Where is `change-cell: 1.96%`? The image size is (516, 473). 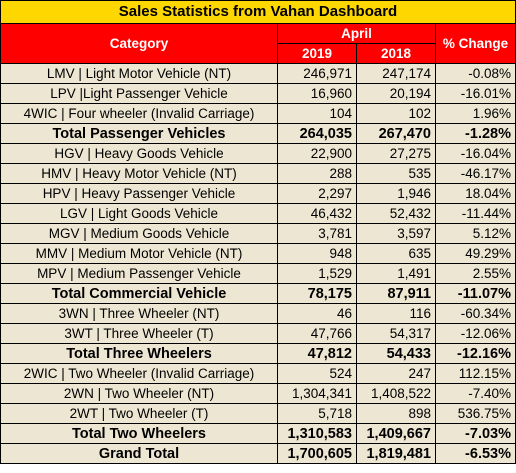 change-cell: 1.96% is located at coordinates (475, 113).